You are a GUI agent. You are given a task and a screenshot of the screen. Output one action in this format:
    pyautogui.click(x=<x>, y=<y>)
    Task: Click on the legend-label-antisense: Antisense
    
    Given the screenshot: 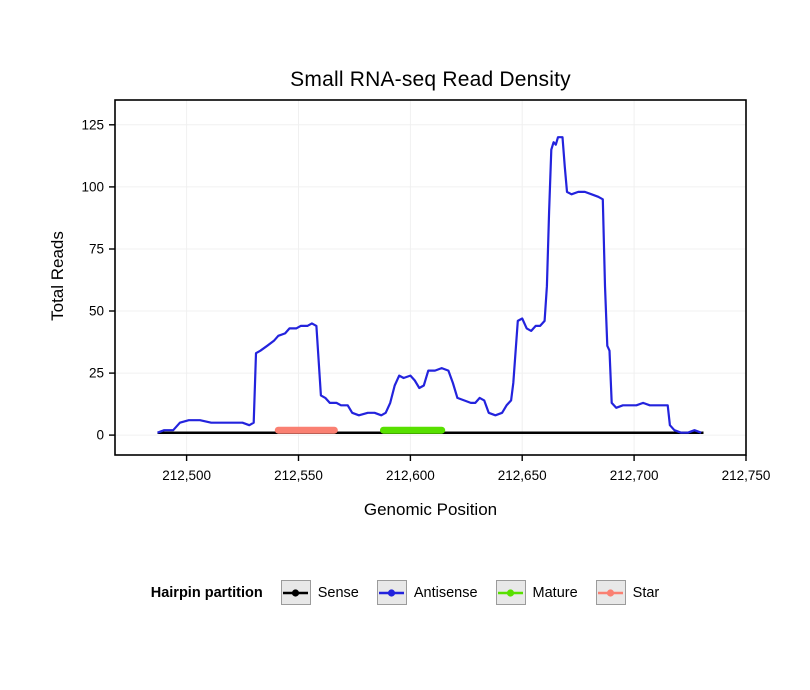 What is the action you would take?
    pyautogui.click(x=445, y=592)
    